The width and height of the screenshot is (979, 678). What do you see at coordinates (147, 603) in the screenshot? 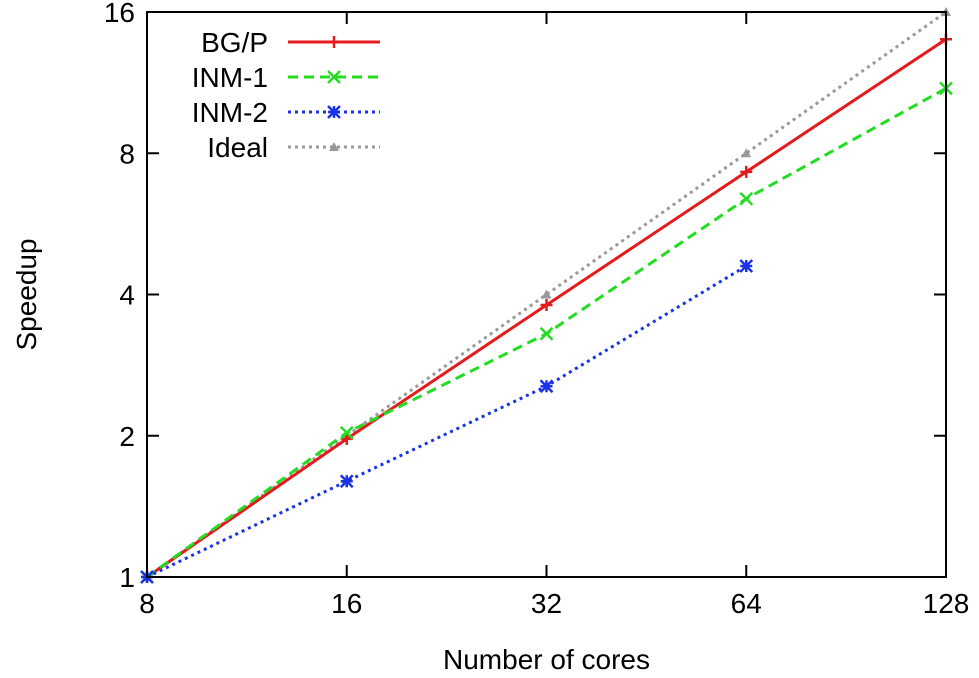
I see `x-tick-label: 8` at bounding box center [147, 603].